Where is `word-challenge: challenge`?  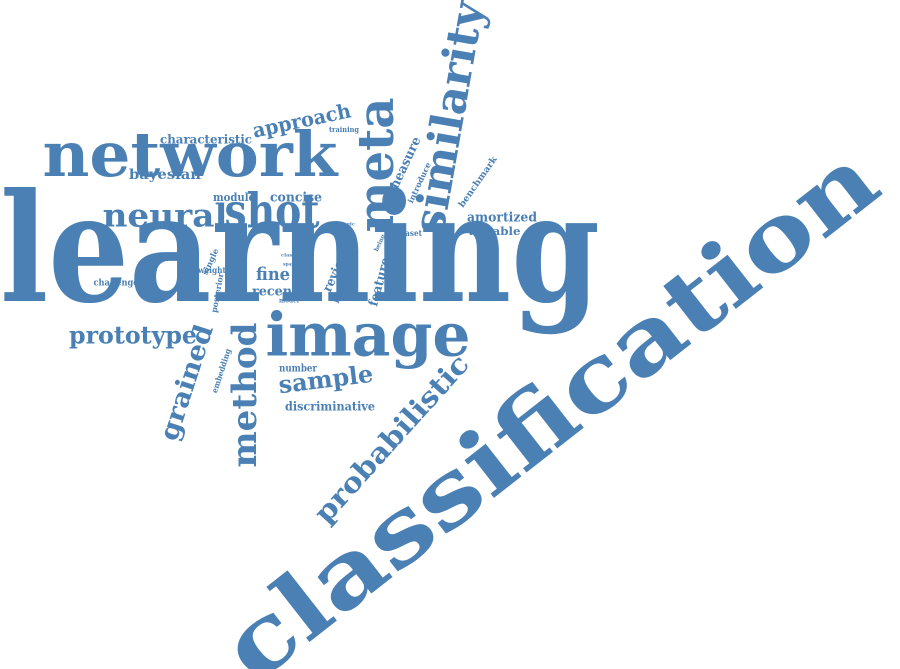 word-challenge: challenge is located at coordinates (116, 284).